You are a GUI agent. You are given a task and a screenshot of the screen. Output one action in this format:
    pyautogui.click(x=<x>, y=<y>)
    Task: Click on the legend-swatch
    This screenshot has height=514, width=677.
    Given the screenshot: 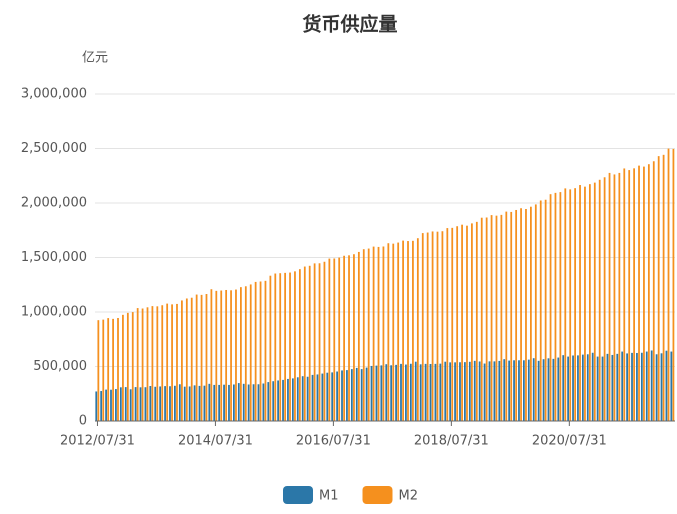 What is the action you would take?
    pyautogui.click(x=377, y=495)
    